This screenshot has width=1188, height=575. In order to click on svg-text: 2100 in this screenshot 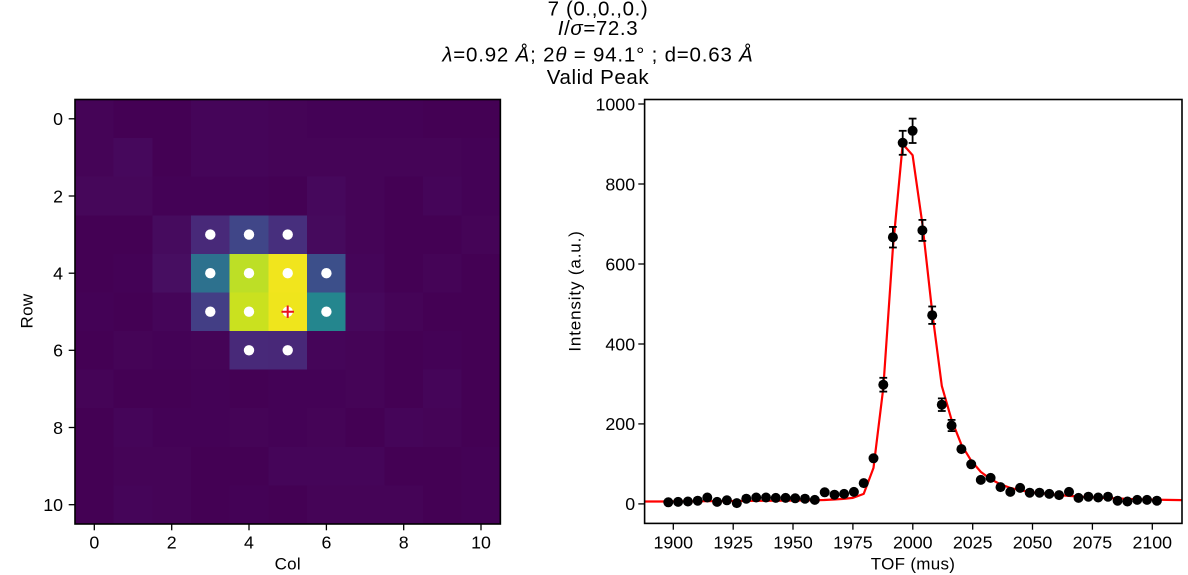, I will do `click(1153, 543)`.